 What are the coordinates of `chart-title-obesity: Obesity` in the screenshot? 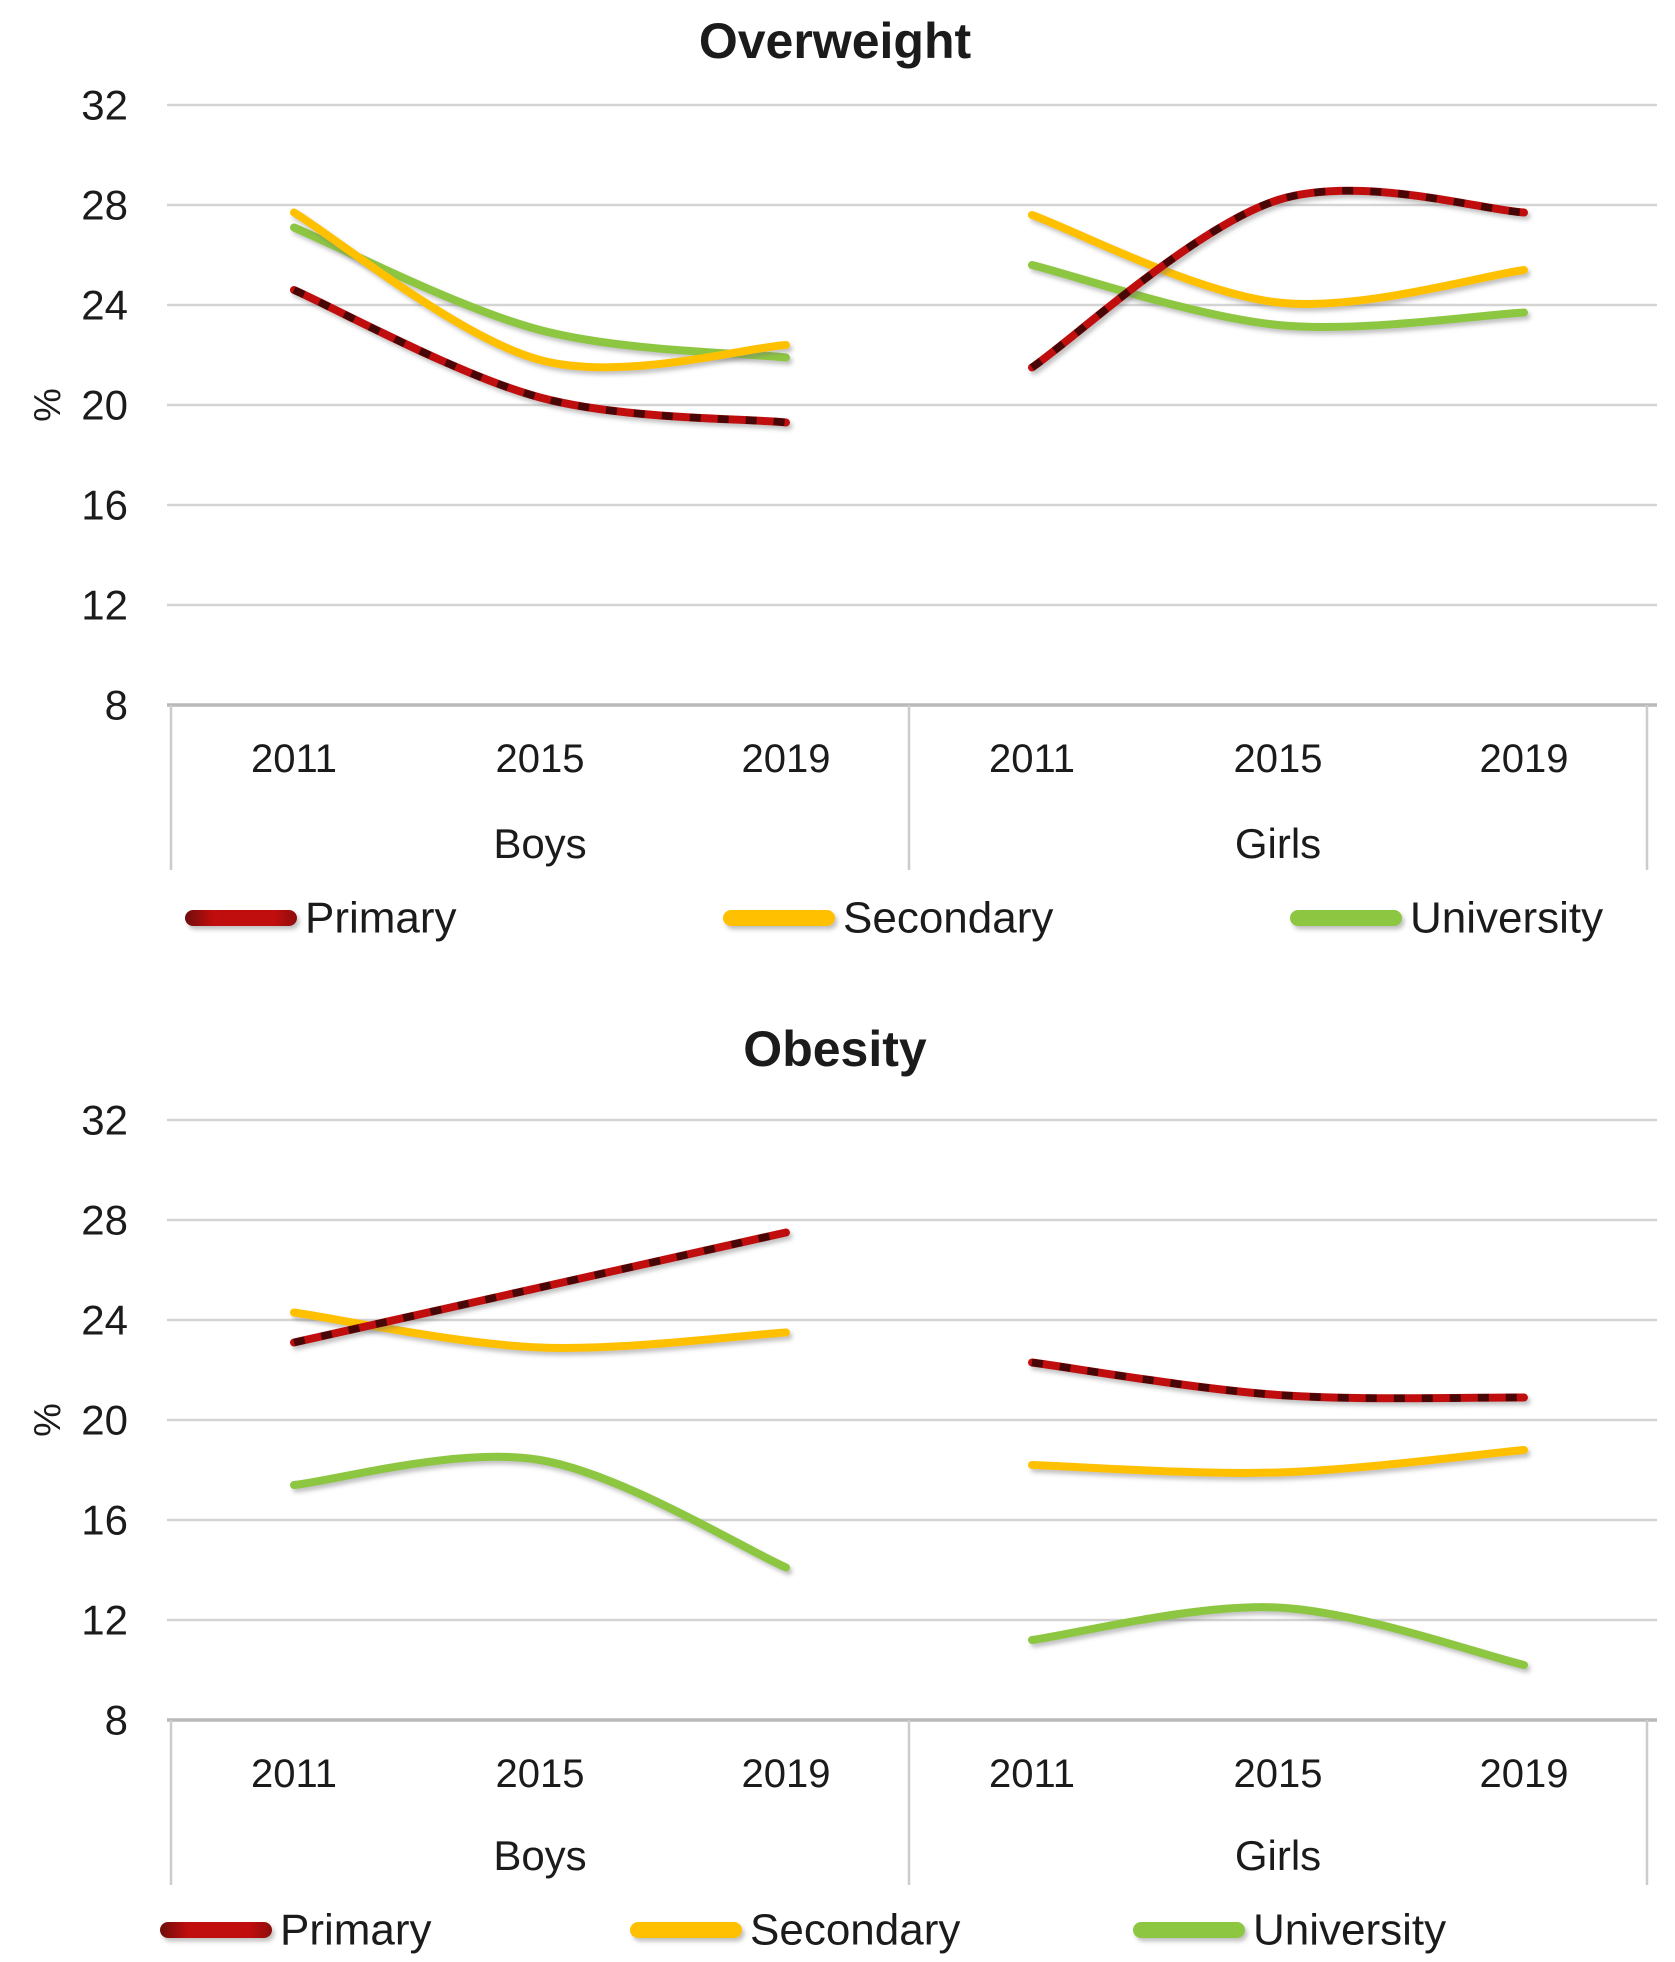 It's located at (835, 1049).